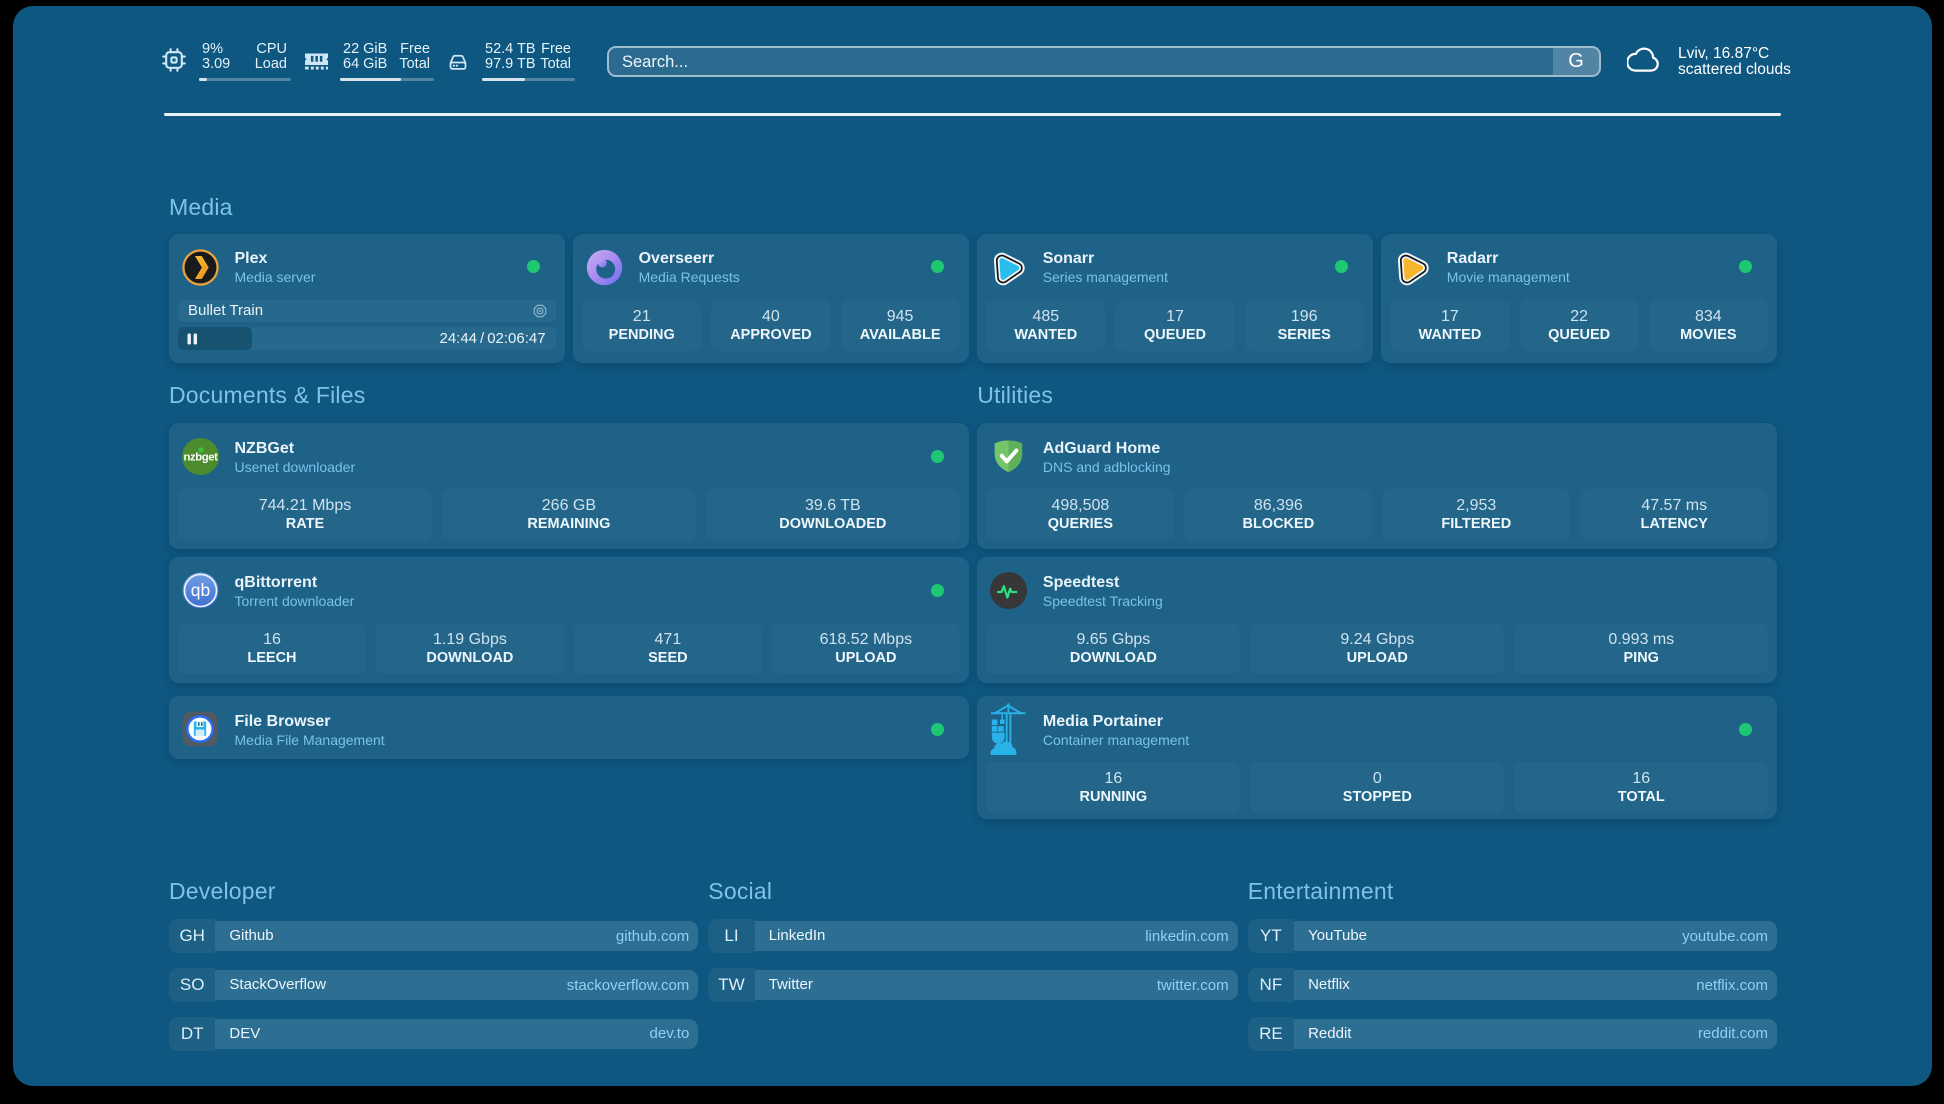  What do you see at coordinates (200, 458) in the screenshot?
I see `svg-text: nzbget` at bounding box center [200, 458].